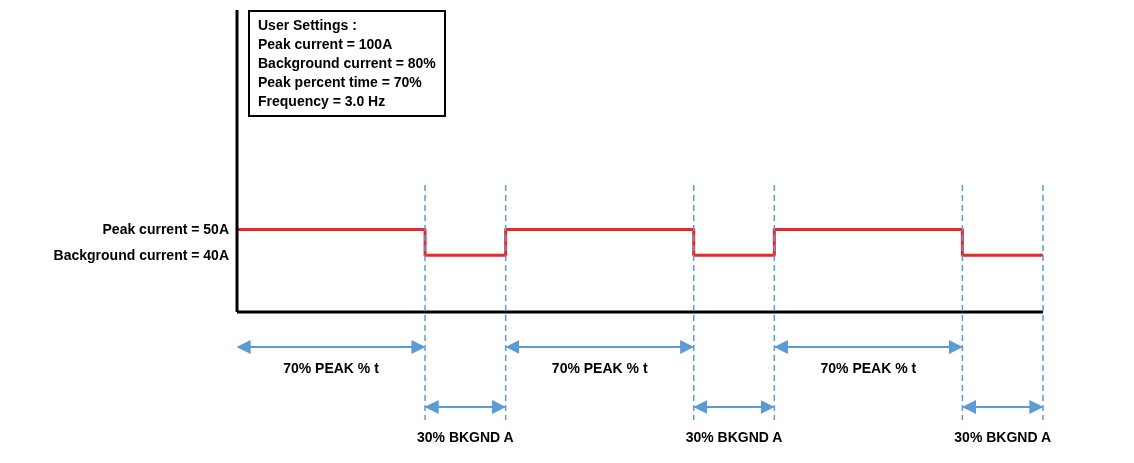 This screenshot has height=463, width=1134. What do you see at coordinates (141, 255) in the screenshot?
I see `y-tick-label: Background current = 40A` at bounding box center [141, 255].